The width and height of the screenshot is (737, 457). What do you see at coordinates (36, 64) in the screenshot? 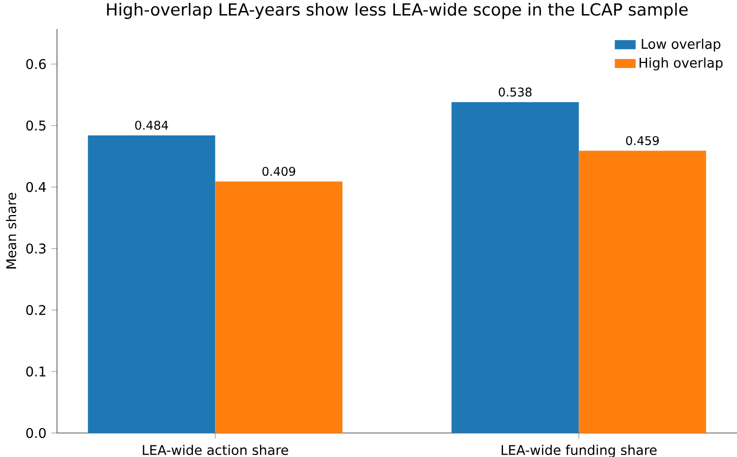
I see `y-tick-label: 0.6` at bounding box center [36, 64].